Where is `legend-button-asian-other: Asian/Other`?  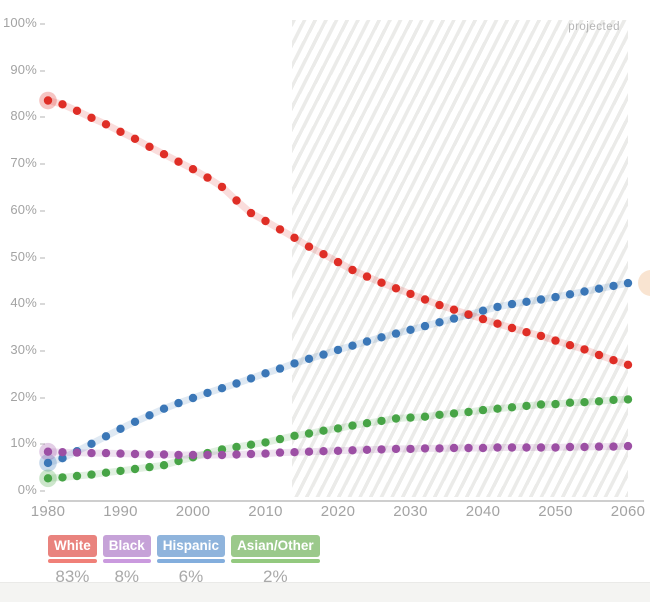
legend-button-asian-other: Asian/Other is located at coordinates (275, 546).